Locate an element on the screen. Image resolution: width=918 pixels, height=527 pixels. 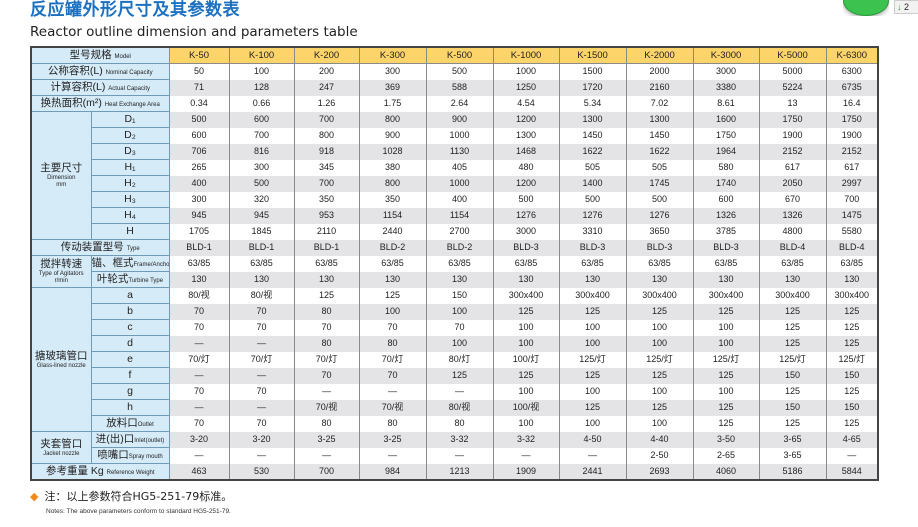
model-header-cell: K-1000 is located at coordinates (526, 55).